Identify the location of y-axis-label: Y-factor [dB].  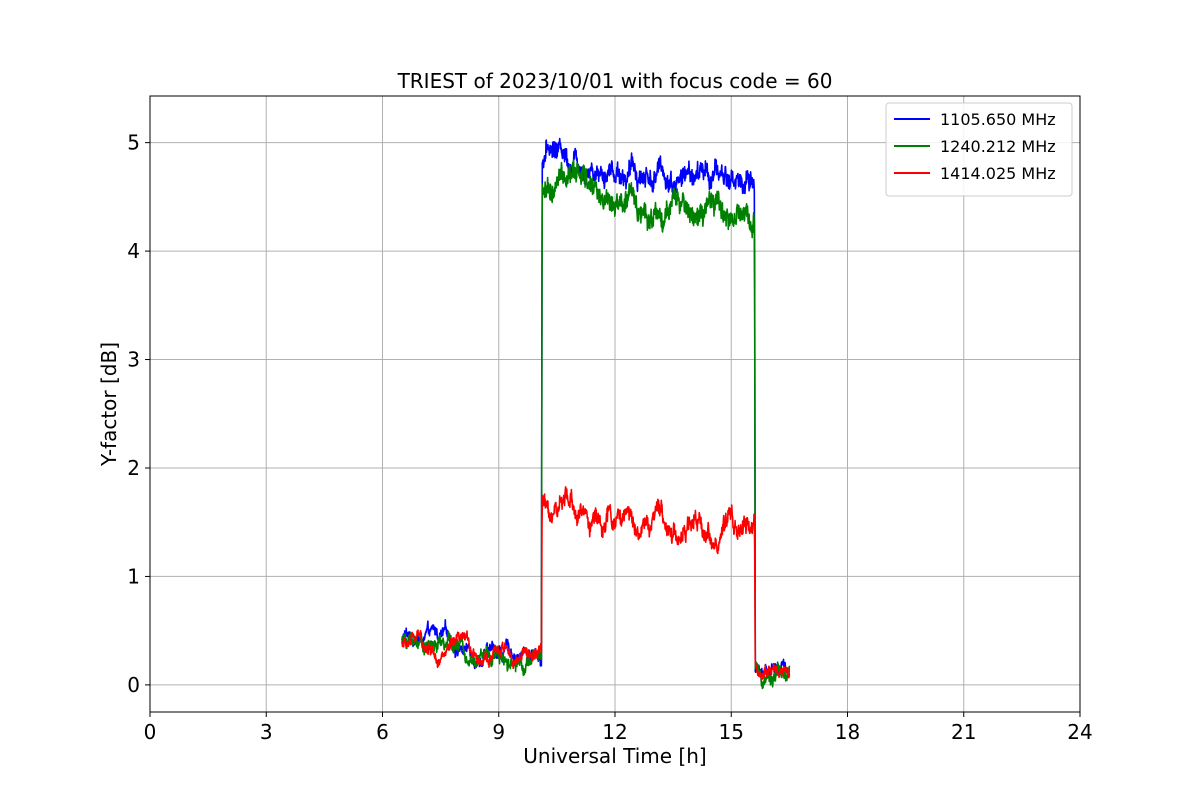
(109, 404).